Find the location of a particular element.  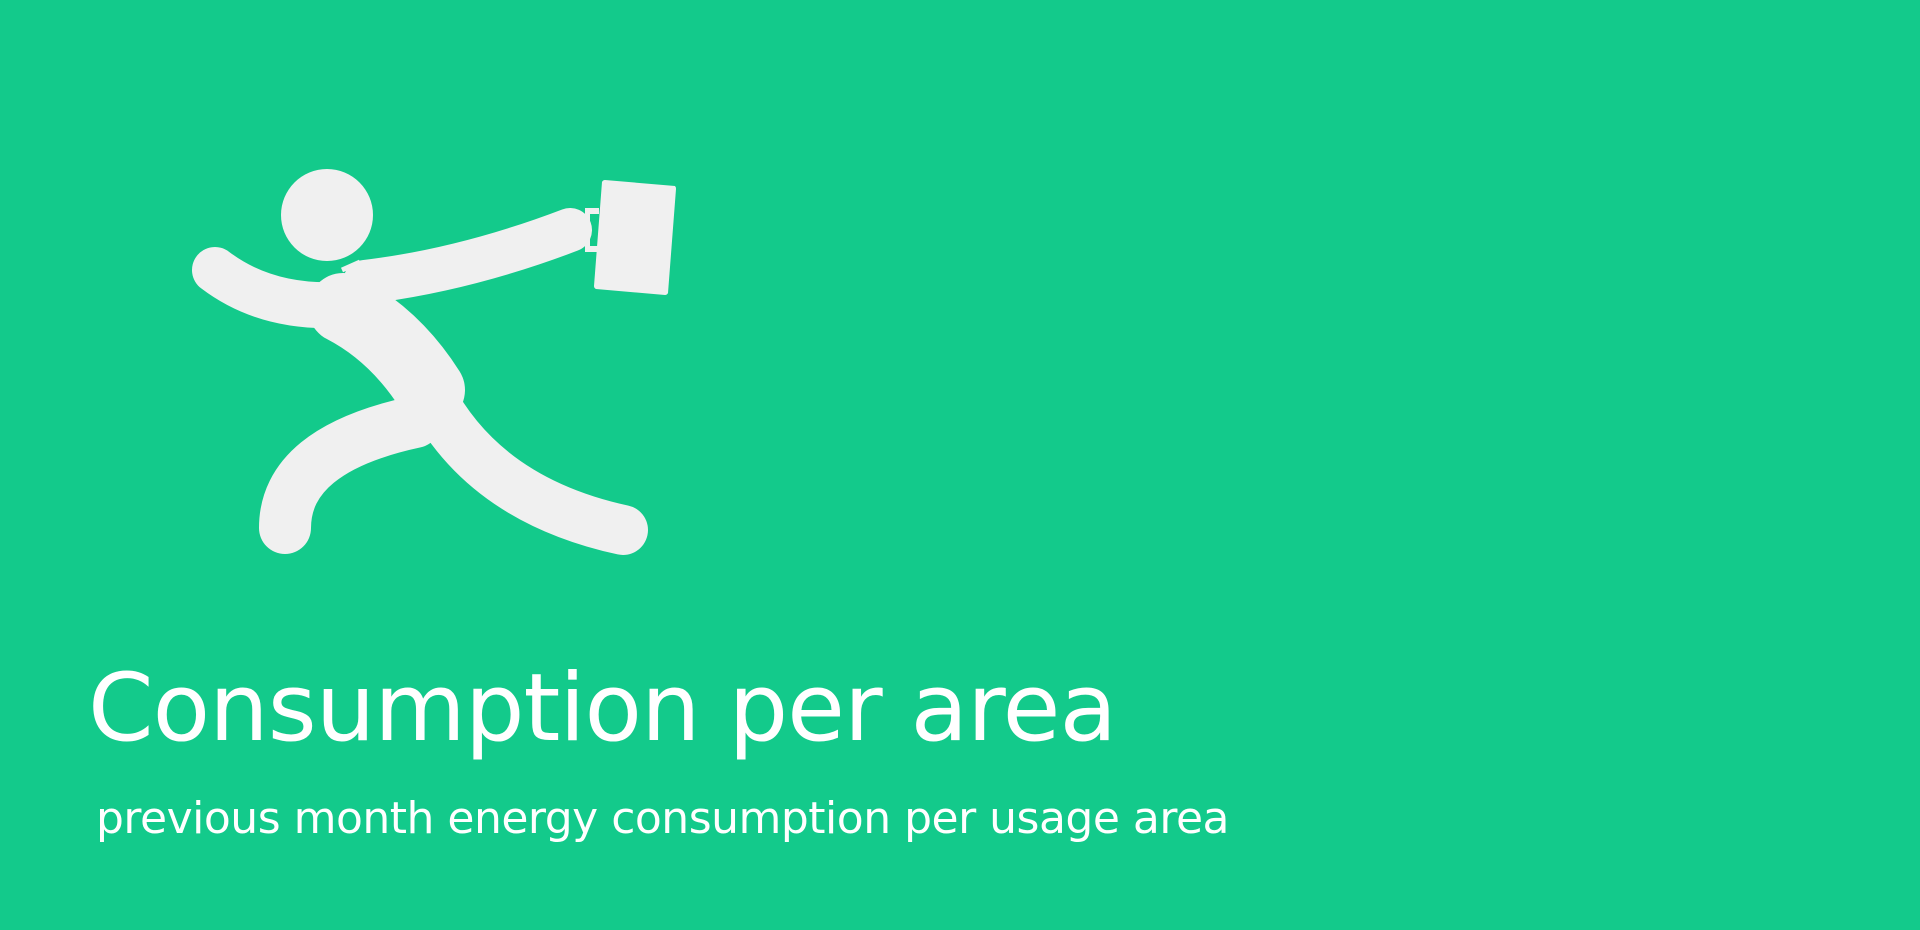

tile-title: Consumption per area is located at coordinates (602, 708).